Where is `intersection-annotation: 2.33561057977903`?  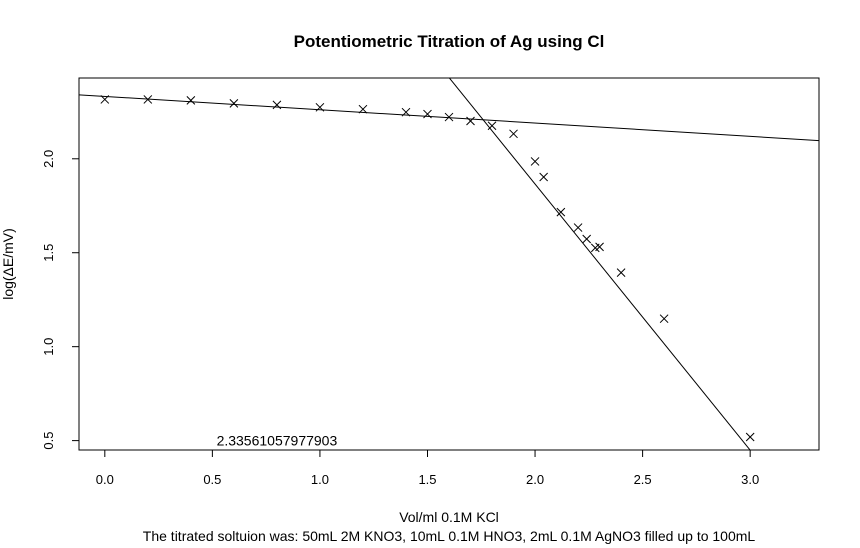
intersection-annotation: 2.33561057977903 is located at coordinates (277, 441).